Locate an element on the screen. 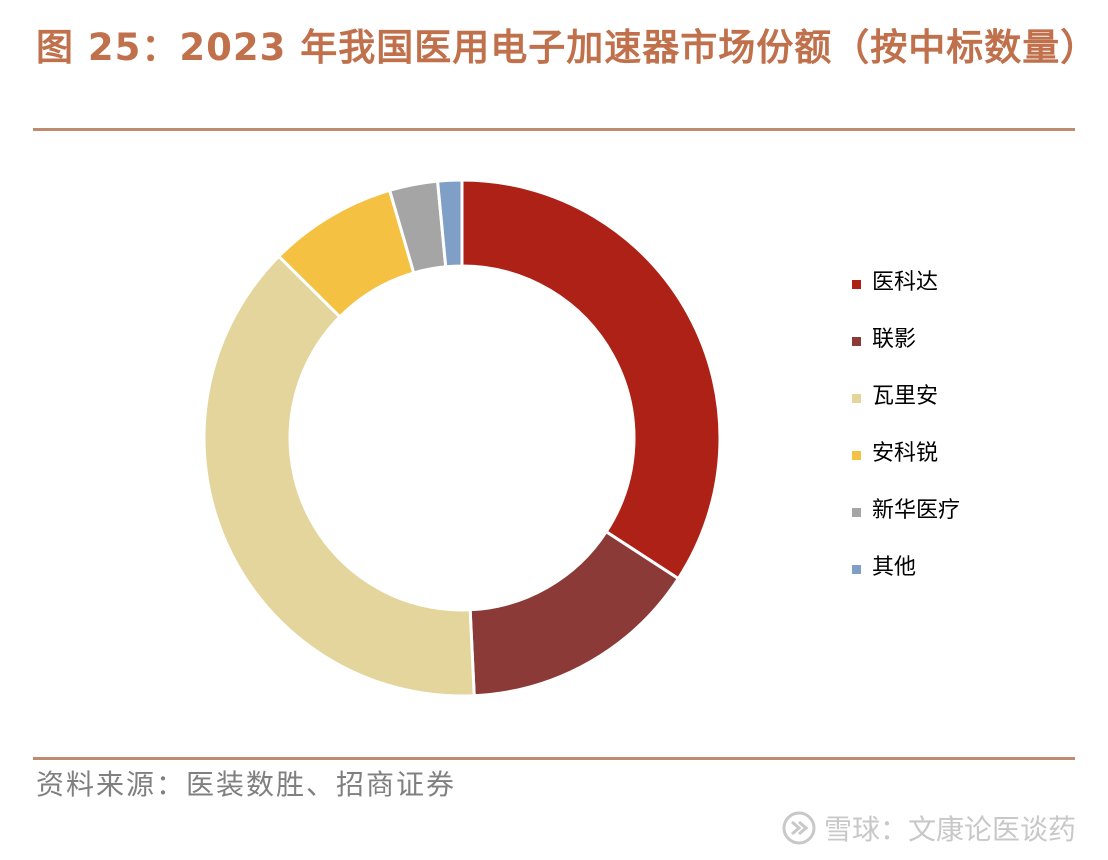 The width and height of the screenshot is (1108, 860). chart-legend: 医科达联影瓦里安安科锐新华医疗其他 is located at coordinates (906, 436).